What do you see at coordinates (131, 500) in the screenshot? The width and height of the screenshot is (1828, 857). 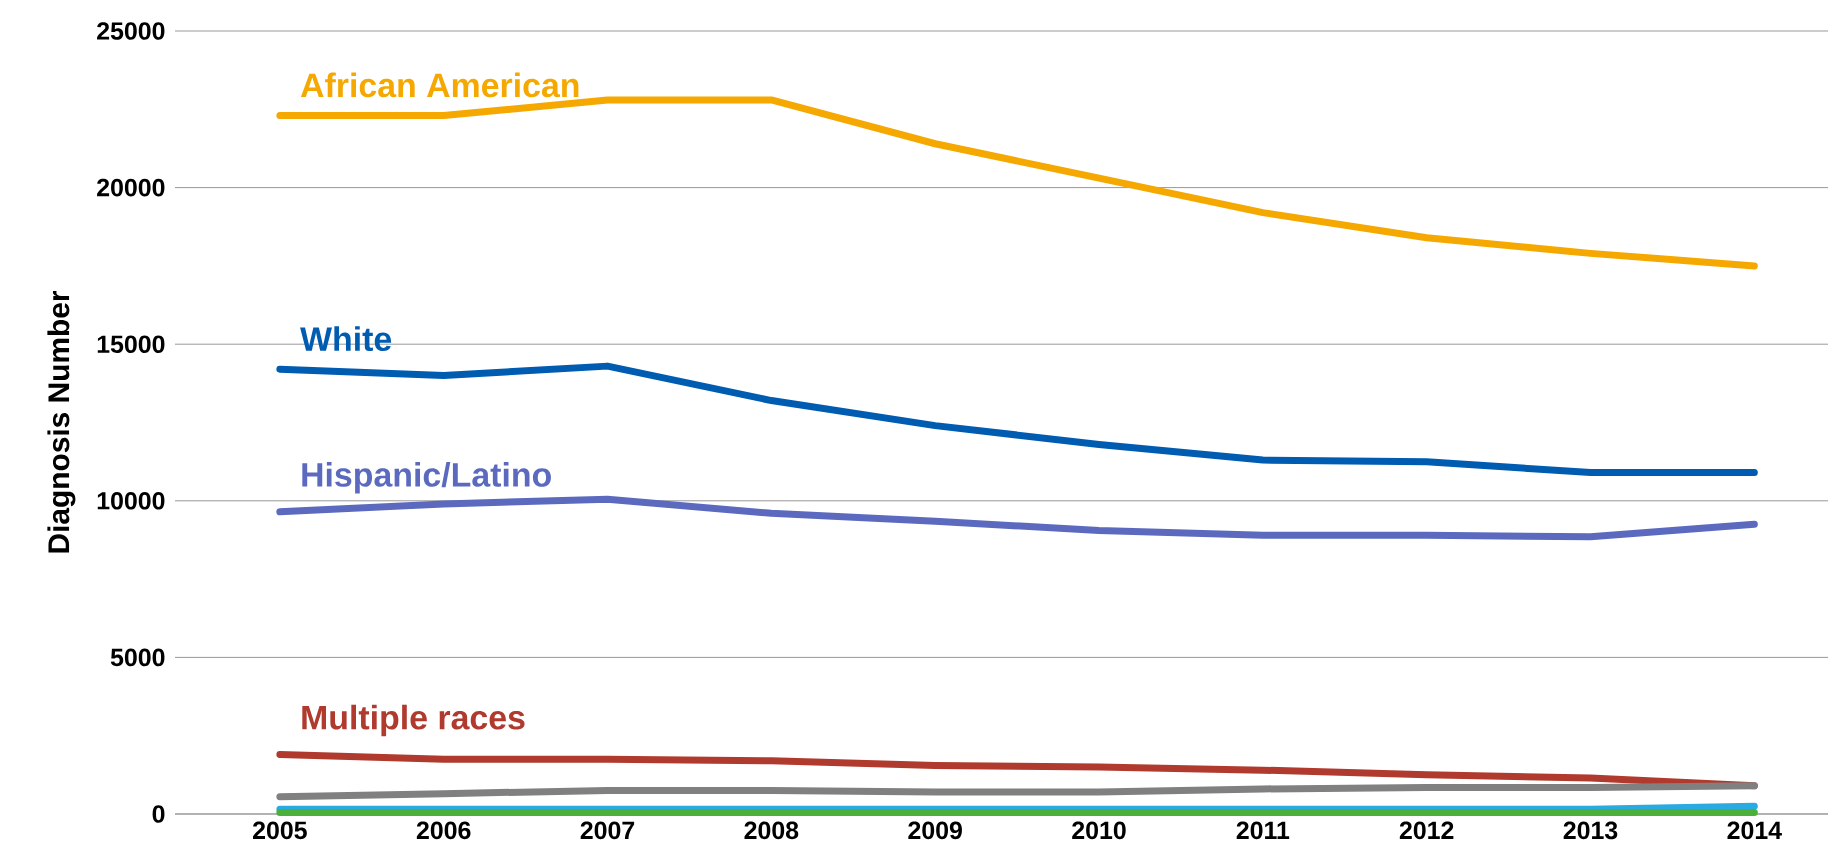 I see `y-tick-label: 10000` at bounding box center [131, 500].